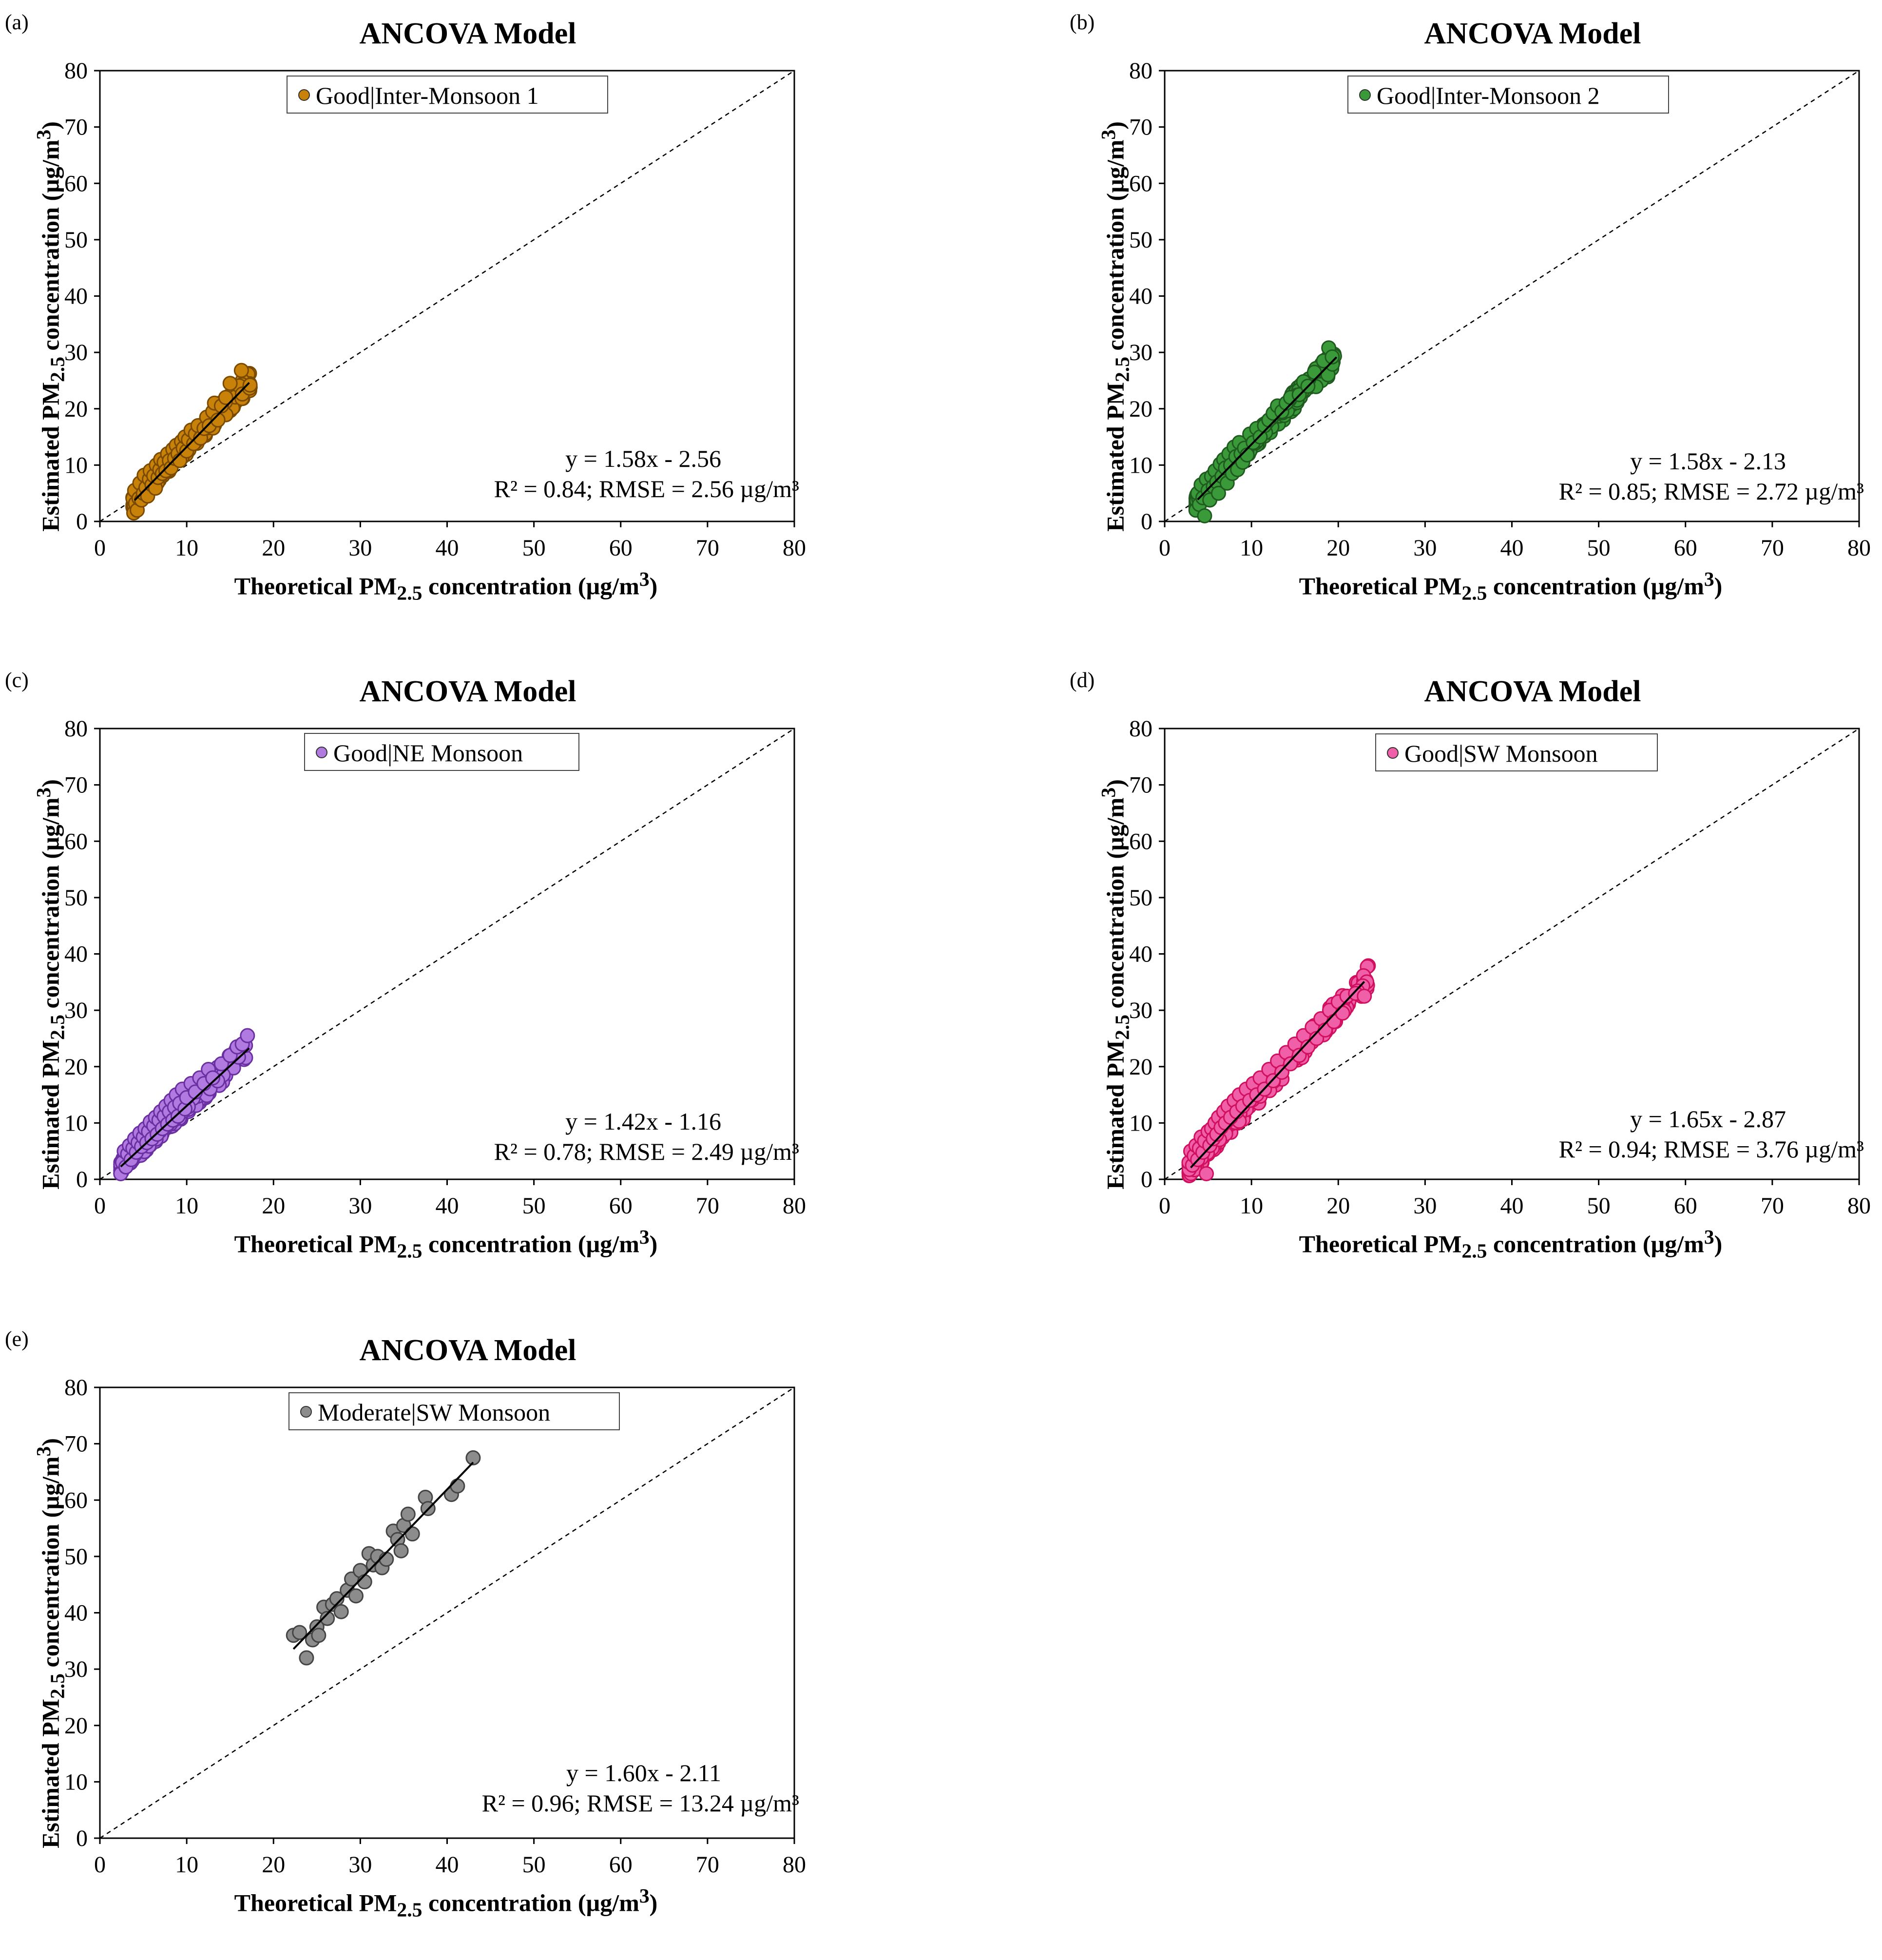  Describe the element at coordinates (192, 442) in the screenshot. I see `regression-line` at that location.